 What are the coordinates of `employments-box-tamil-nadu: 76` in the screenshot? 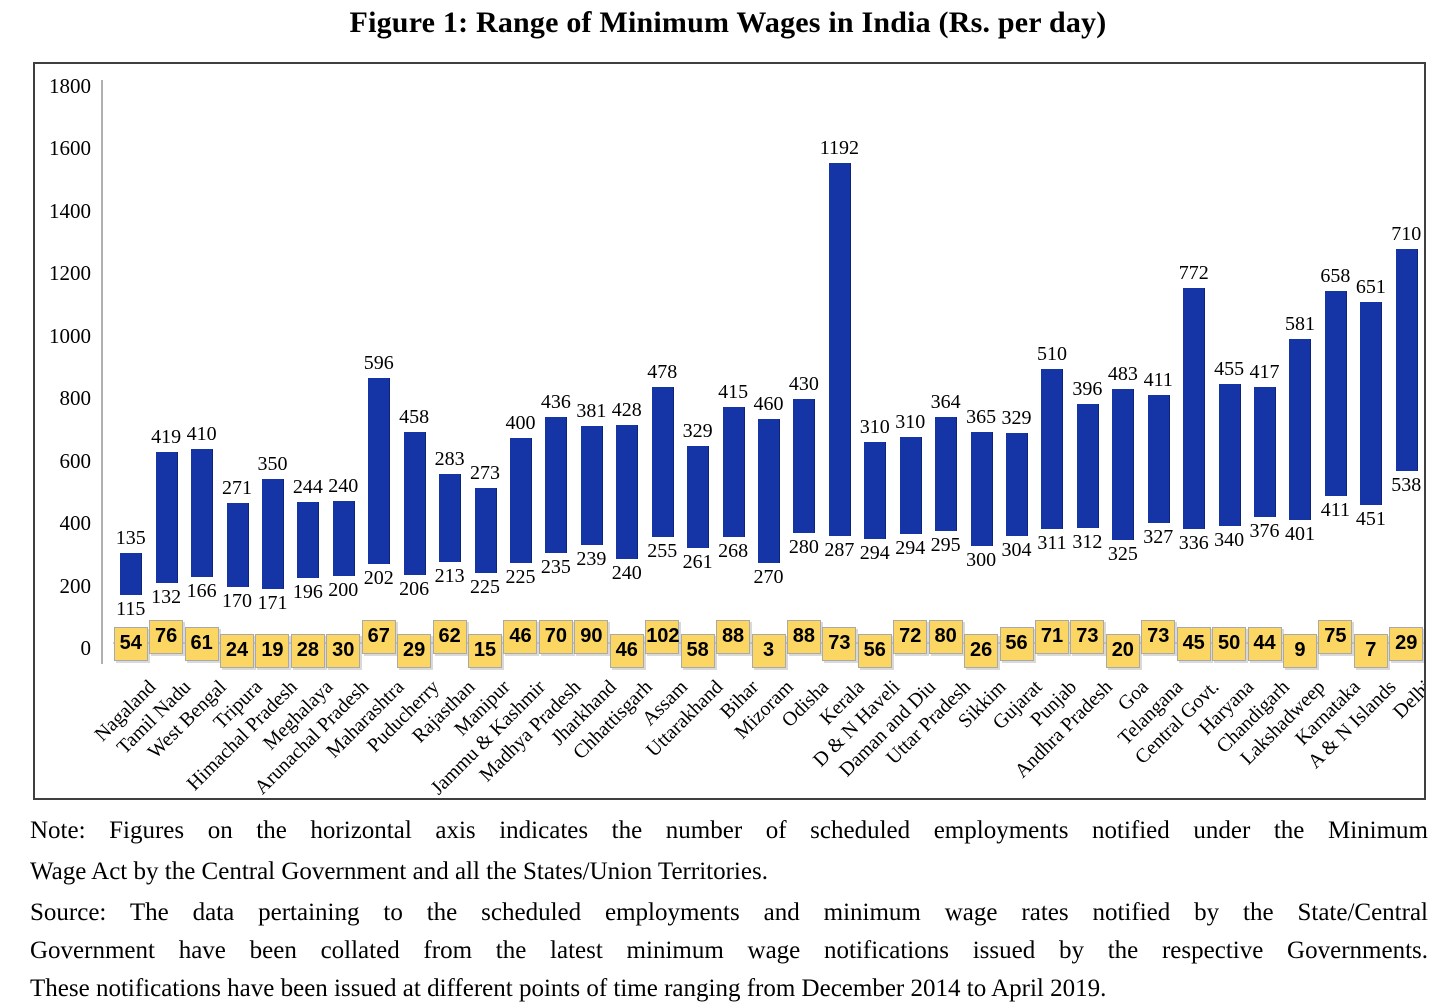 It's located at (166, 637).